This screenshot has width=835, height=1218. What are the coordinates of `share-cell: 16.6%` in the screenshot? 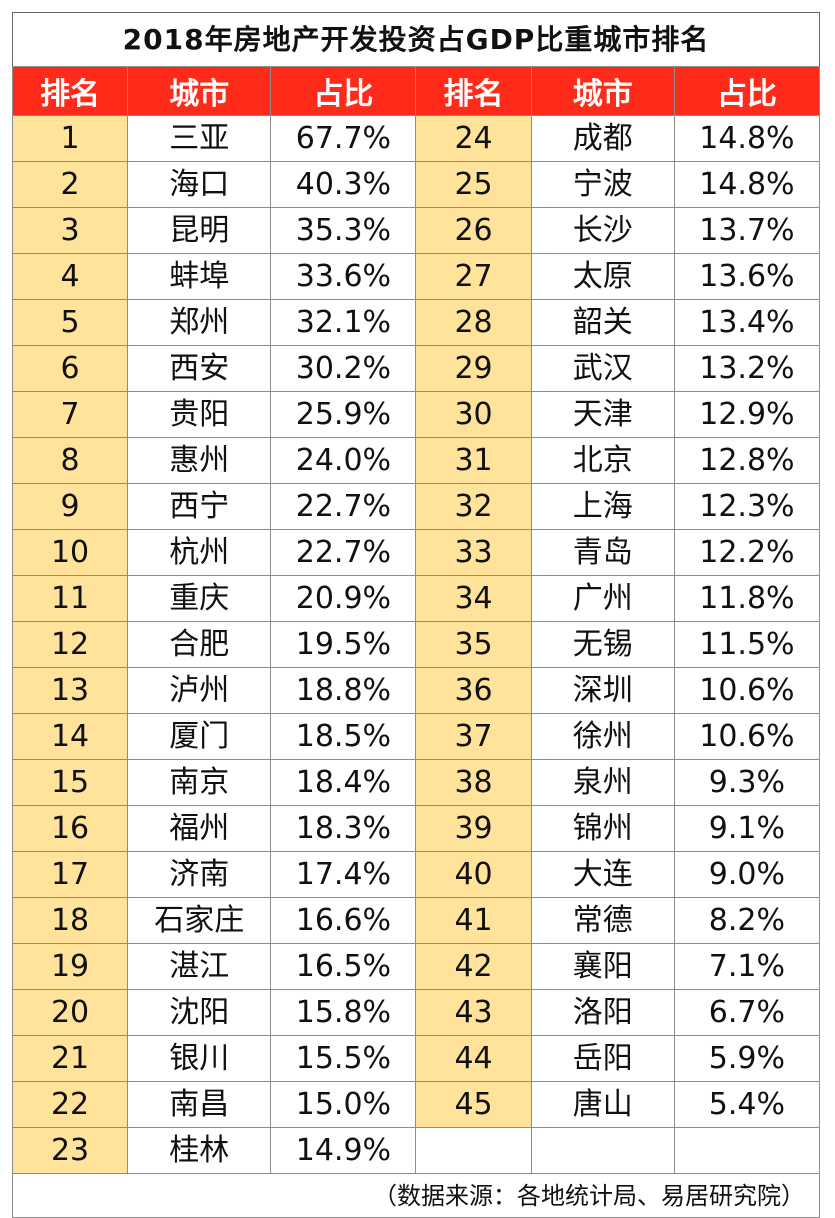 It's located at (343, 920).